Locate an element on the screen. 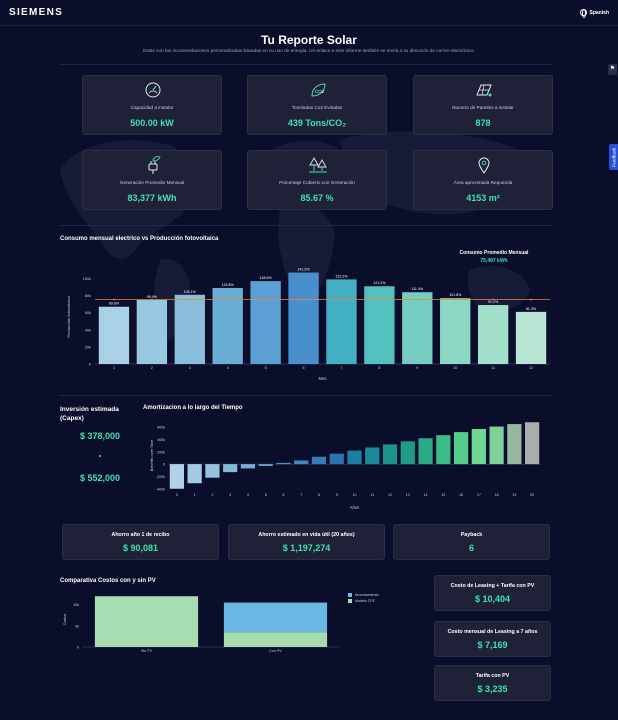 This screenshot has width=618, height=720. stat-label: Generación Promedio Mensual is located at coordinates (152, 182).